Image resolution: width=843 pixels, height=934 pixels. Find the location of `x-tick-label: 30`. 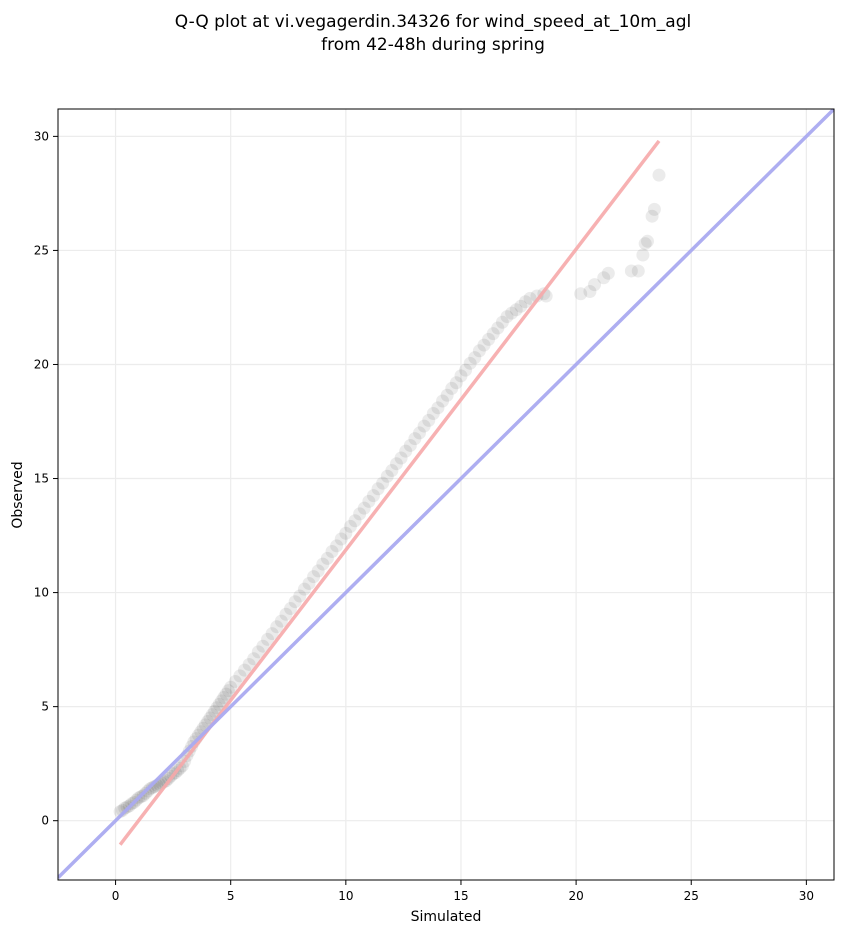

x-tick-label: 30 is located at coordinates (806, 896).